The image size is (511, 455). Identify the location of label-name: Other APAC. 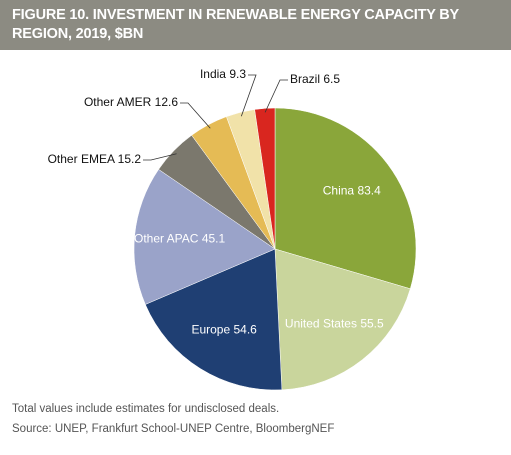
(166, 239).